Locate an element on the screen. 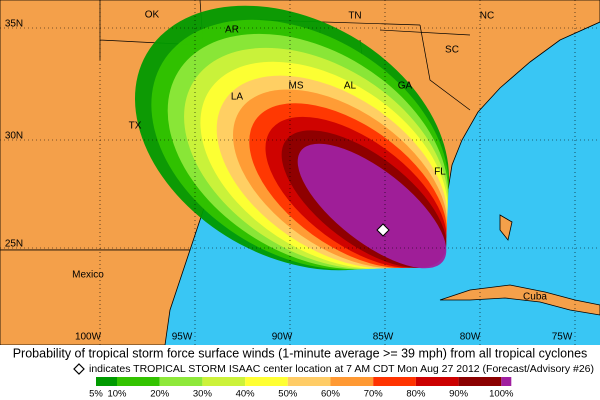 The height and width of the screenshot is (400, 600). legend-label: 40% is located at coordinates (246, 394).